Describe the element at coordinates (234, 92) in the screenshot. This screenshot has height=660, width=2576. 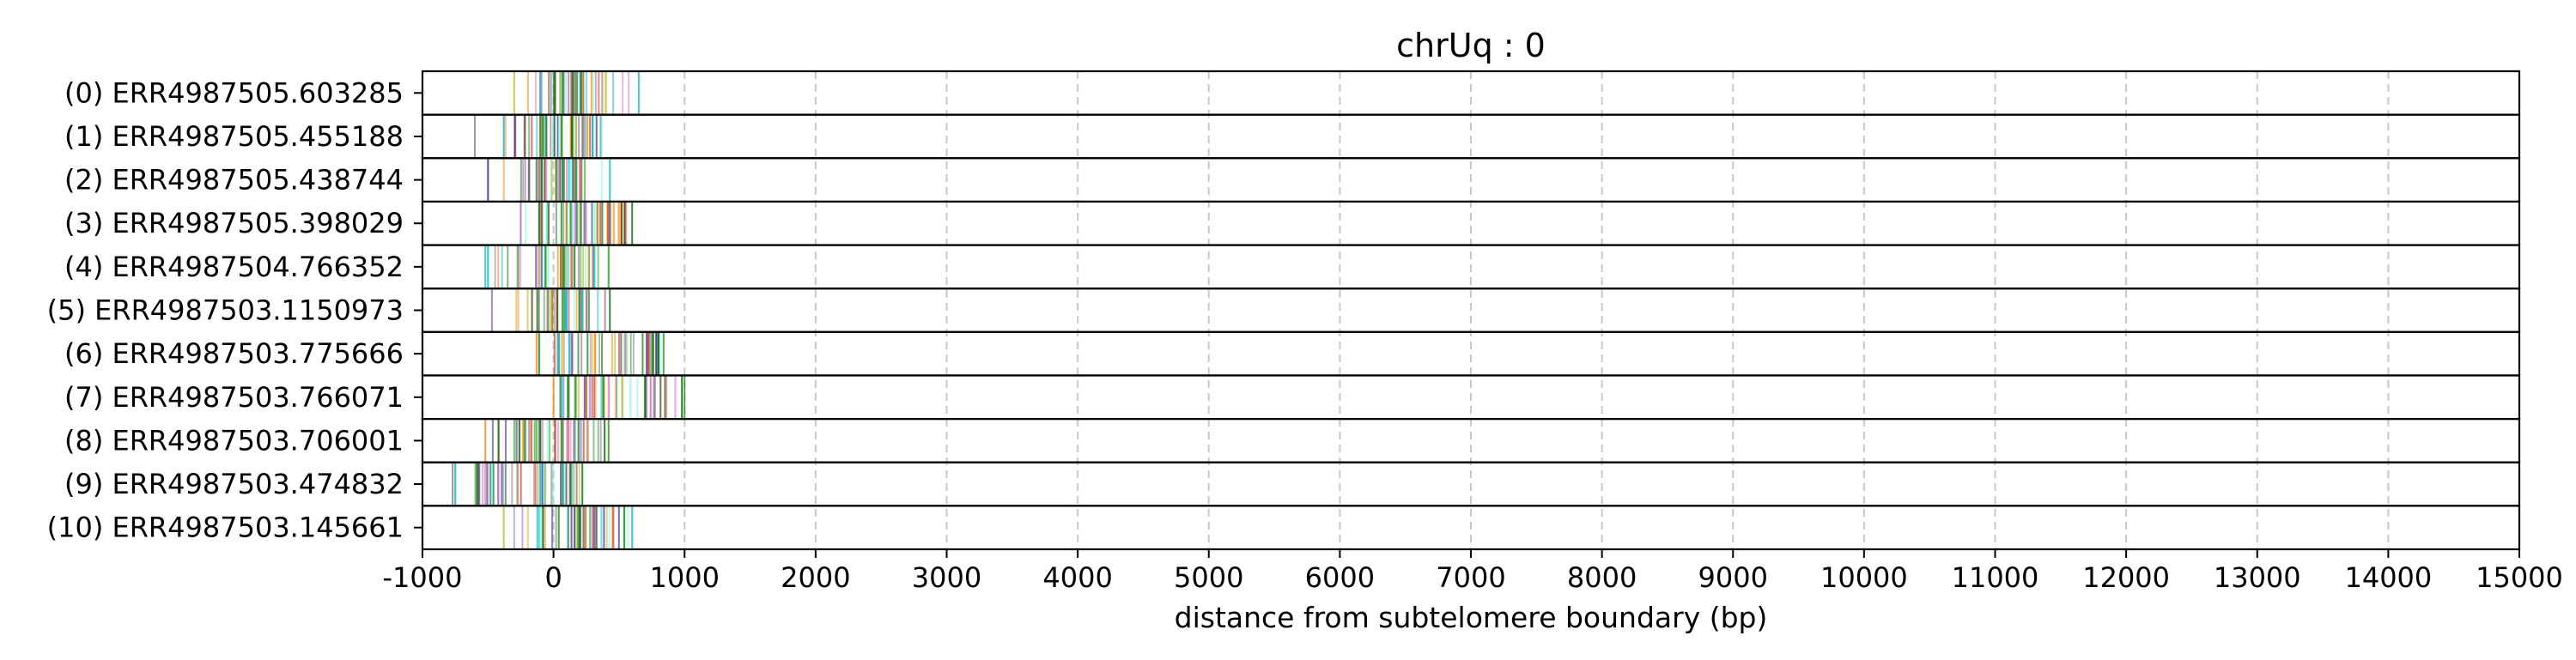
I see `read-label-0: (0) ERR4987505.603285` at that location.